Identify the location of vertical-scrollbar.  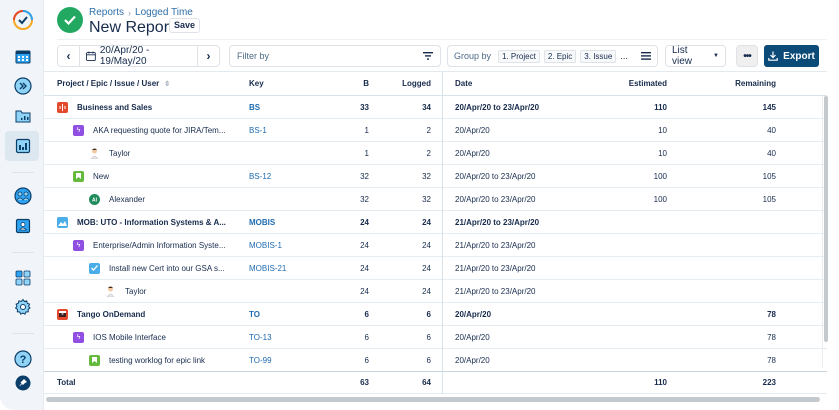
(826, 219).